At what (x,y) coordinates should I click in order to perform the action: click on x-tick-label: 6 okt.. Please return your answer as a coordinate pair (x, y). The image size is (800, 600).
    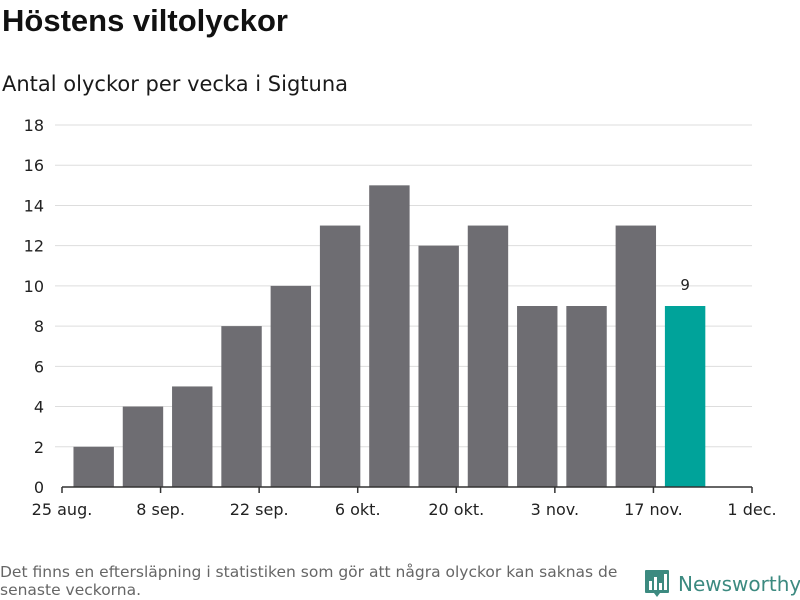
    Looking at the image, I should click on (358, 509).